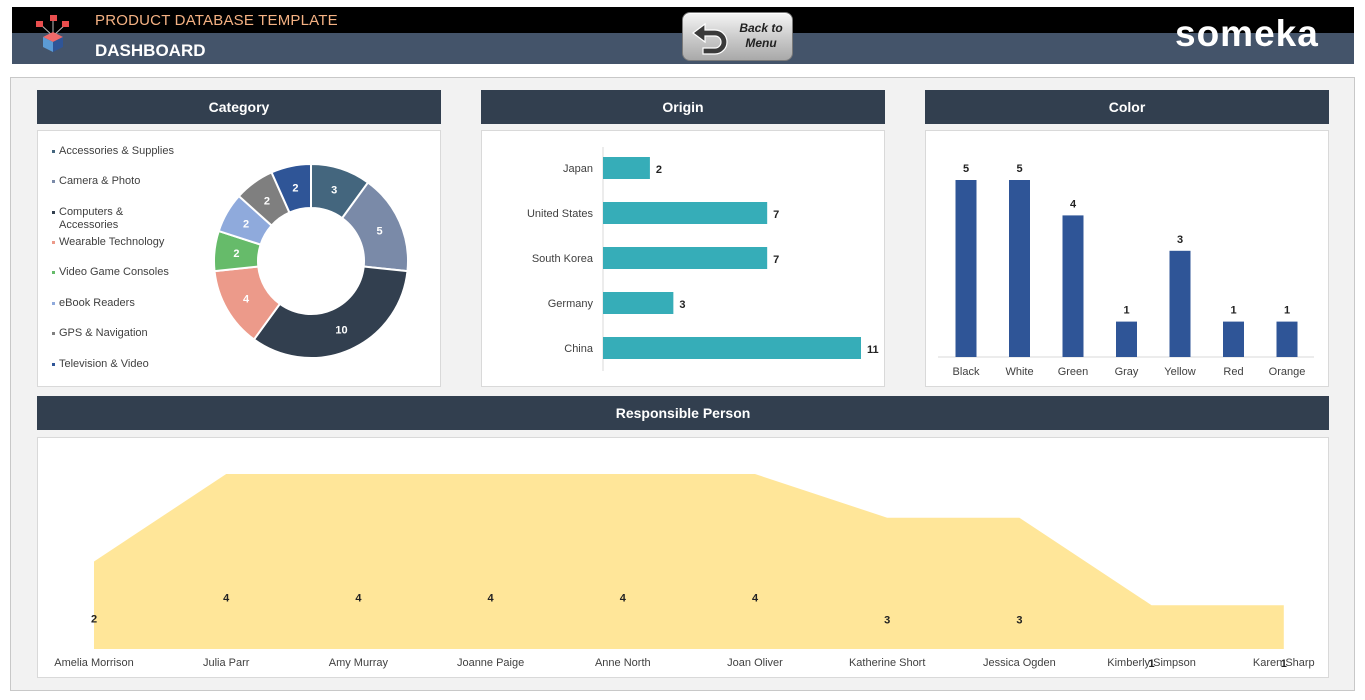  Describe the element at coordinates (1073, 204) in the screenshot. I see `color-value-label: 4` at that location.